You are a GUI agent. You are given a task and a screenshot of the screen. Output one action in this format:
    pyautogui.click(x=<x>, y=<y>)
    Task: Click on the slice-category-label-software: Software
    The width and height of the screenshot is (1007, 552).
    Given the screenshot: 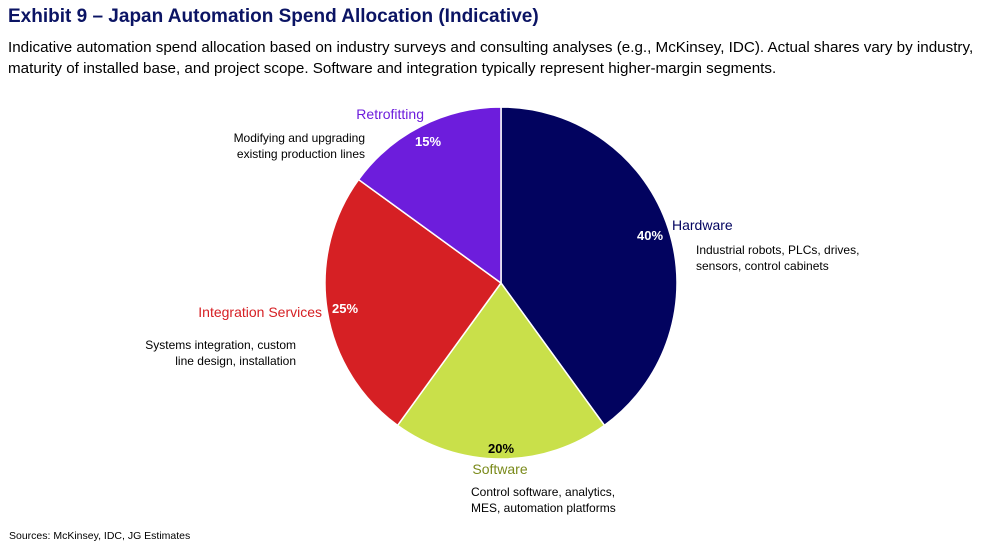 What is the action you would take?
    pyautogui.click(x=499, y=469)
    